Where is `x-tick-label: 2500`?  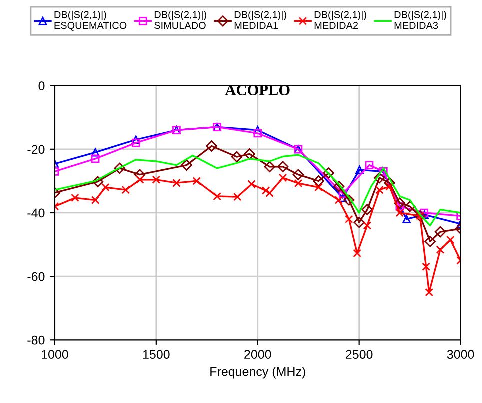
x-tick-label: 2500 is located at coordinates (359, 355).